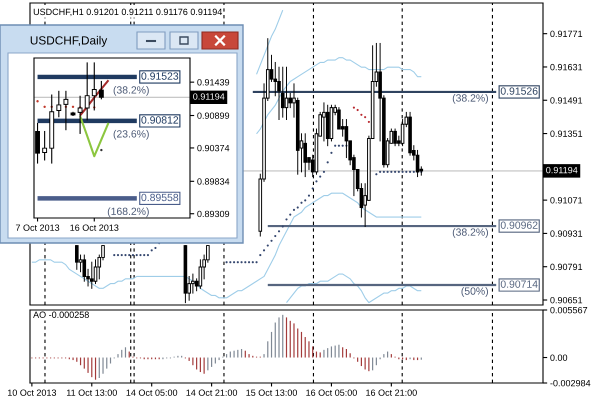 This screenshot has height=400, width=596. I want to click on x-tick-label: 15 Oct 13:00, so click(272, 392).